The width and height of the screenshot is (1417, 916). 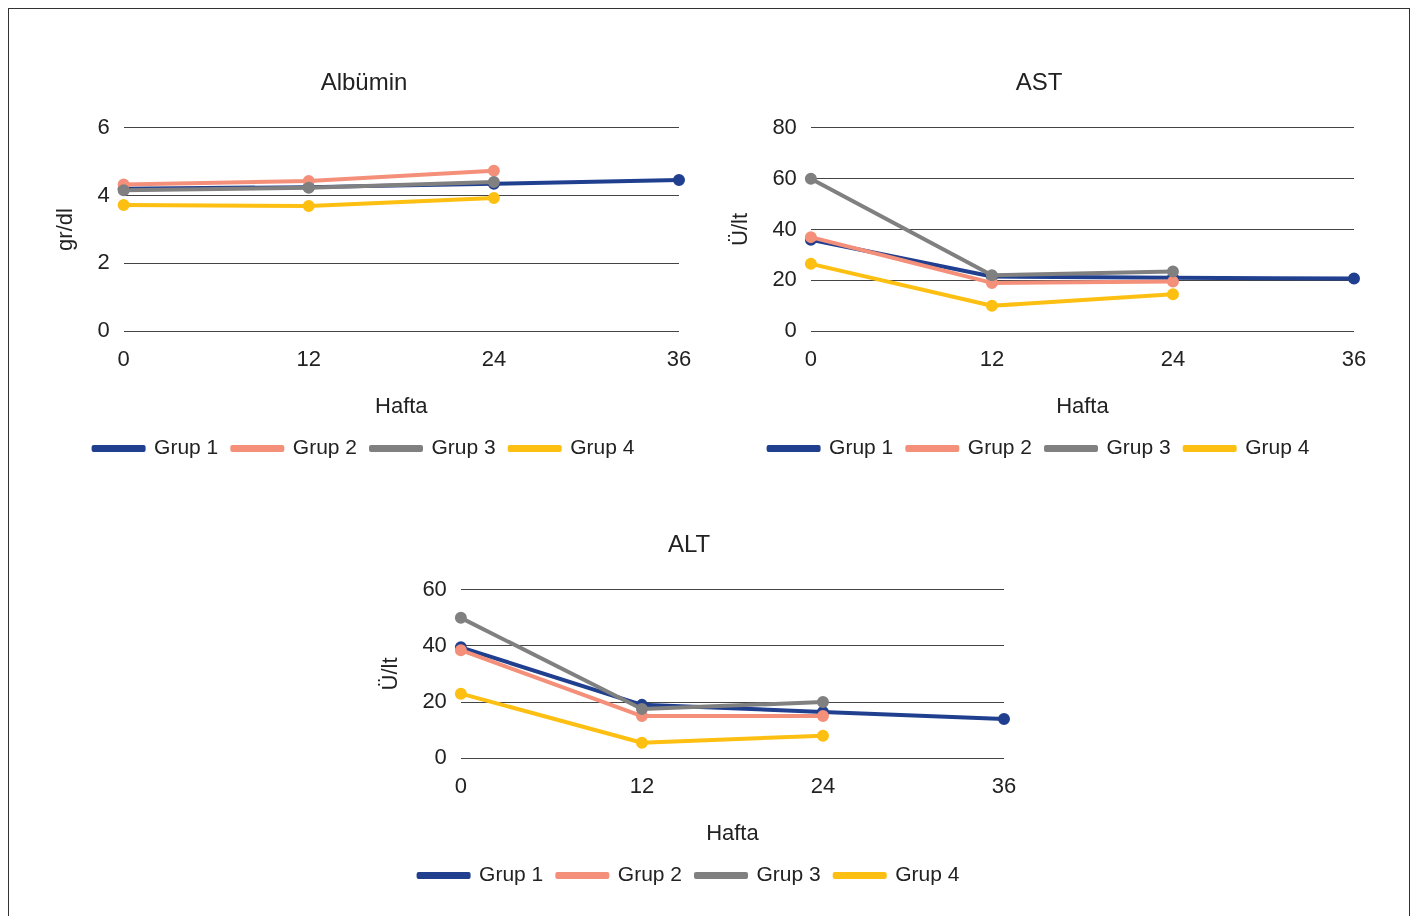 I want to click on chart-title: Albümin, so click(x=364, y=82).